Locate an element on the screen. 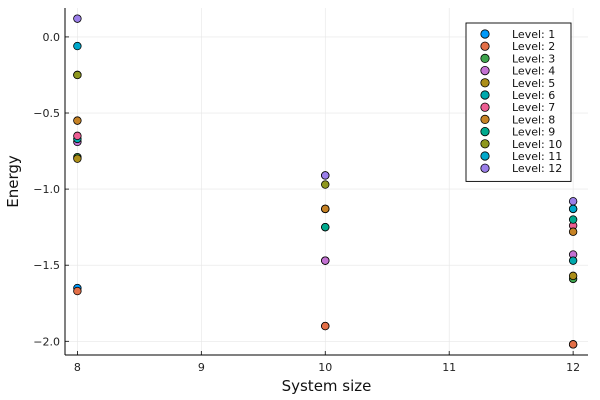 The height and width of the screenshot is (400, 600). legend-label: Level: 4 is located at coordinates (533, 71).